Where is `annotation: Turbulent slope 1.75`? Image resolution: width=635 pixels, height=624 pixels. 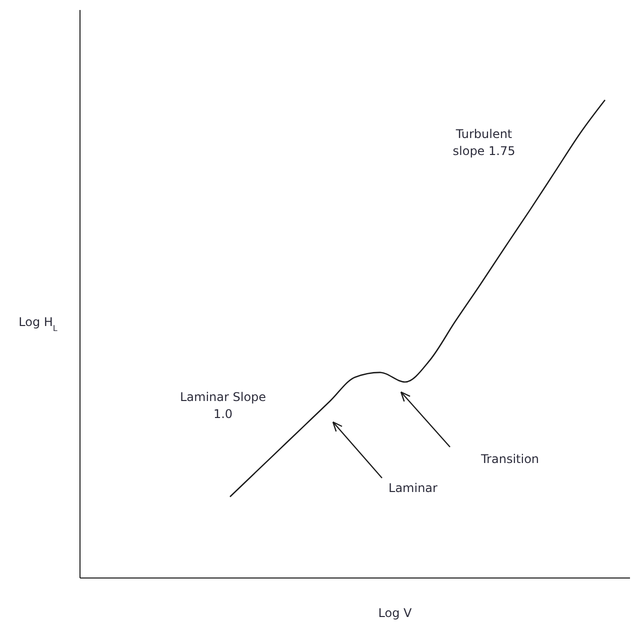
annotation: Turbulent slope 1.75 is located at coordinates (484, 142).